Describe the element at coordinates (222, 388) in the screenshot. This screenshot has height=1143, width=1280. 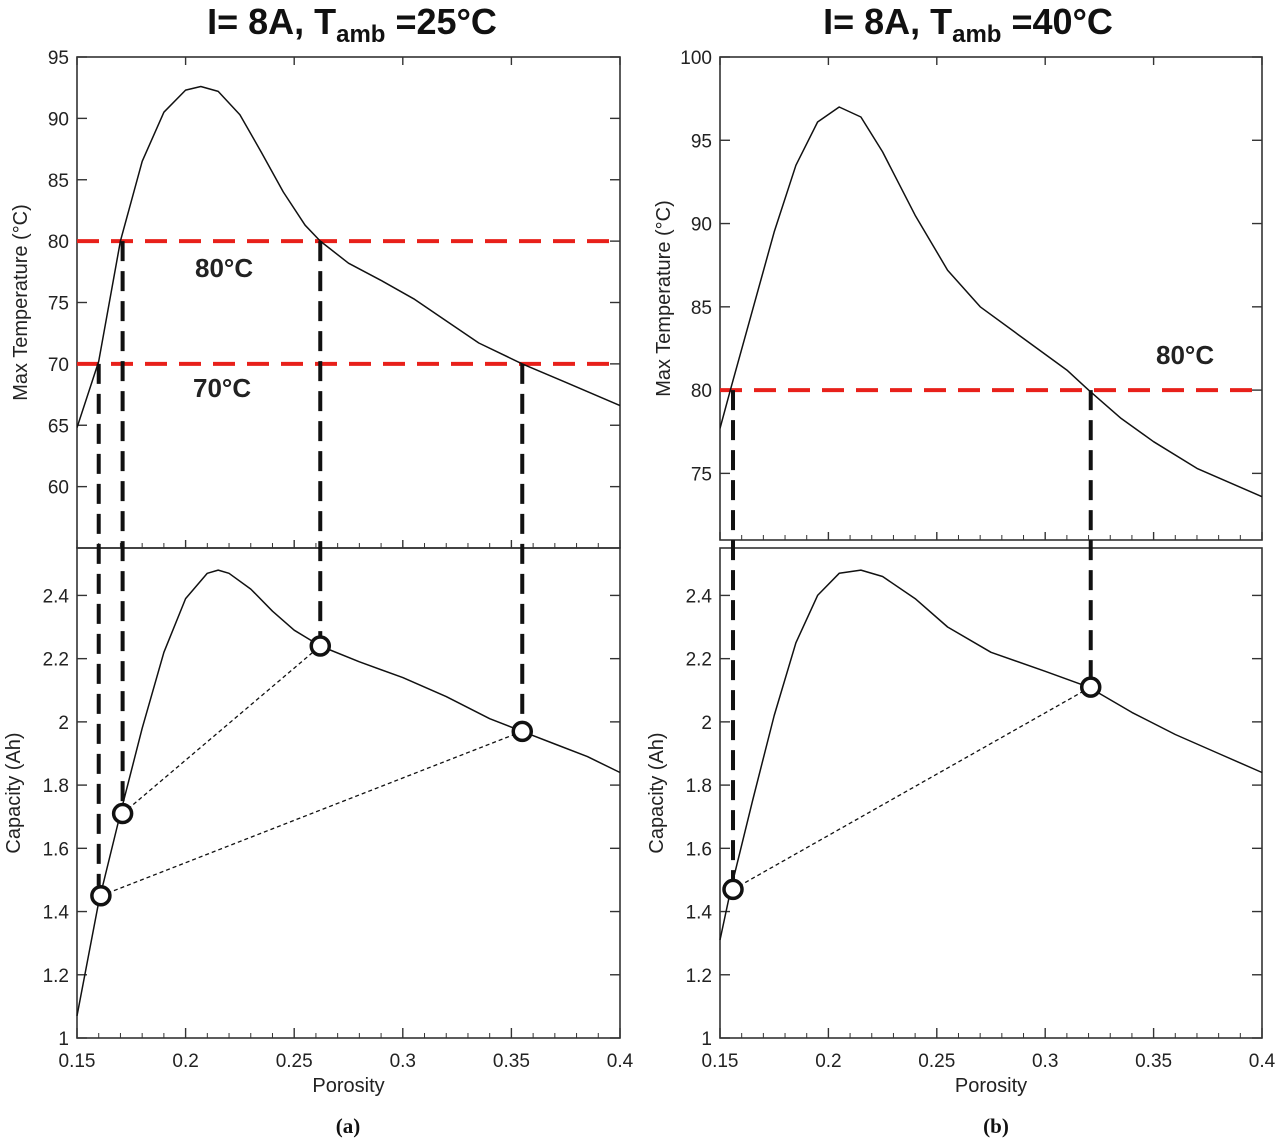
I see `reference-label-70: 70°C` at that location.